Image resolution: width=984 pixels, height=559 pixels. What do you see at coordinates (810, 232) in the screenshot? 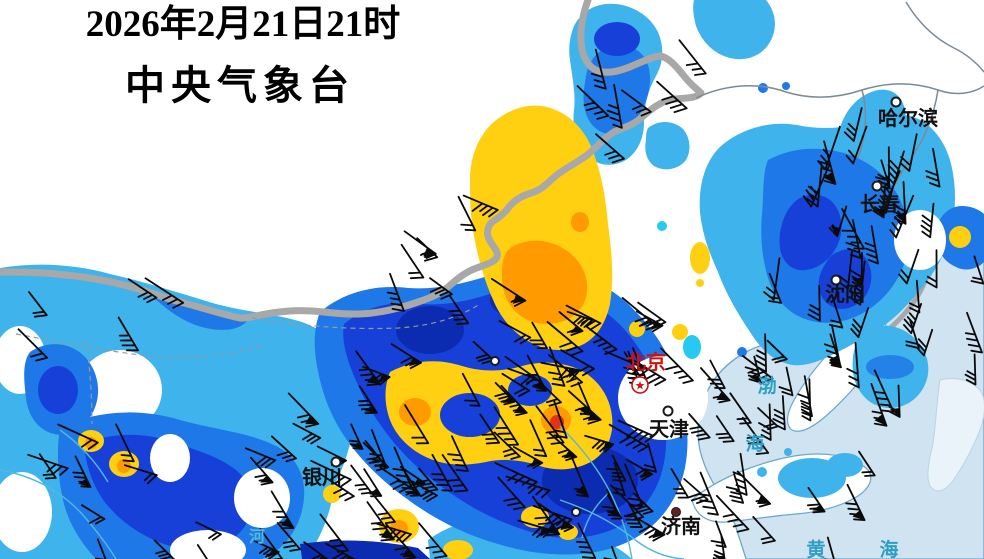
I see `royalblue-ne-streak1` at bounding box center [810, 232].